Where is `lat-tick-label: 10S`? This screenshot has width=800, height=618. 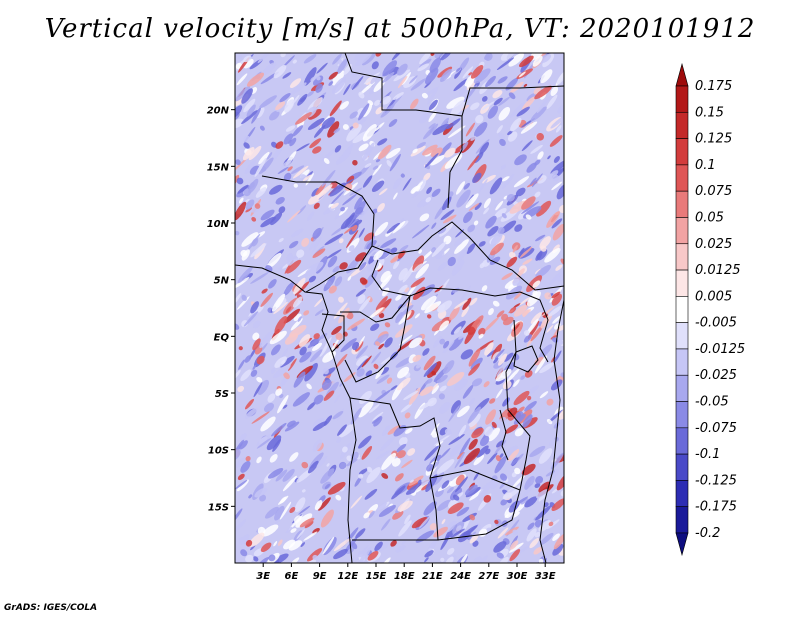 lat-tick-label: 10S is located at coordinates (218, 451).